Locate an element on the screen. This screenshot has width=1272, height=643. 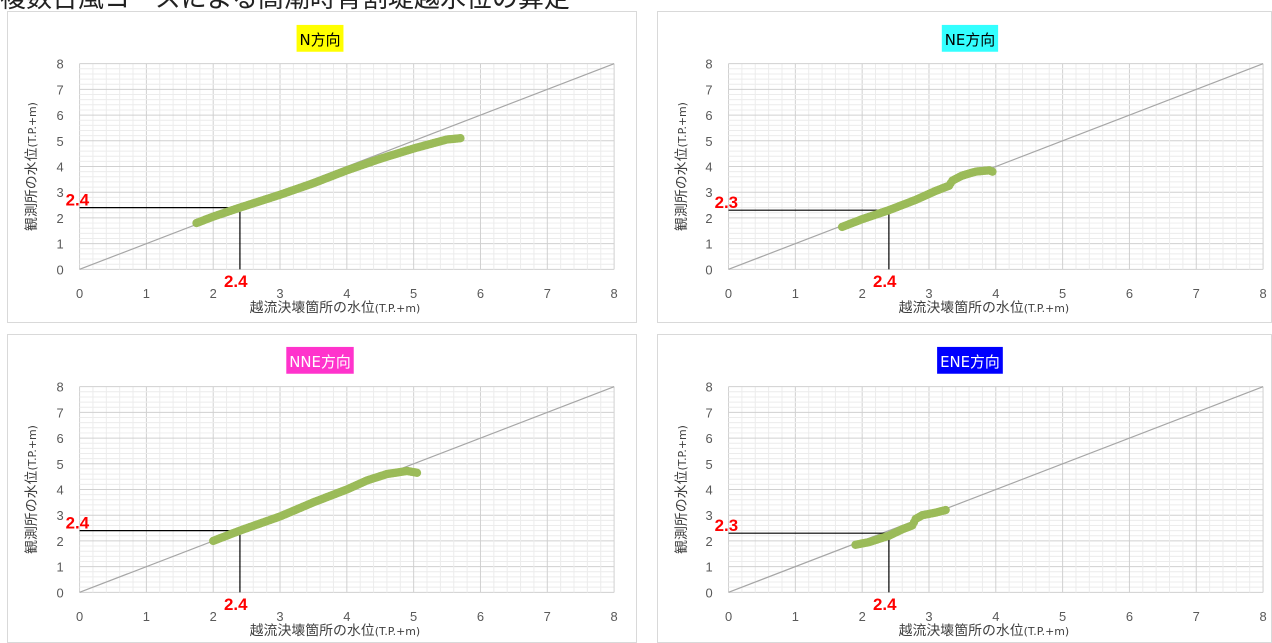
chart-title-group: NE方向 is located at coordinates (970, 38).